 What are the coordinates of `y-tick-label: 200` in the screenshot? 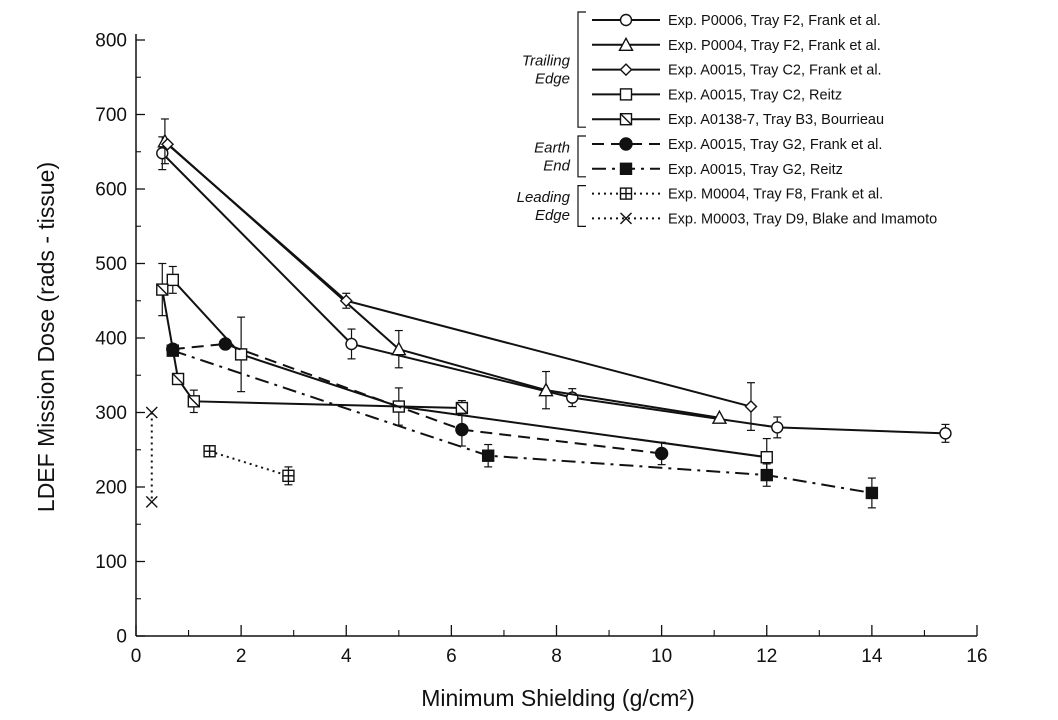 It's located at (111, 488).